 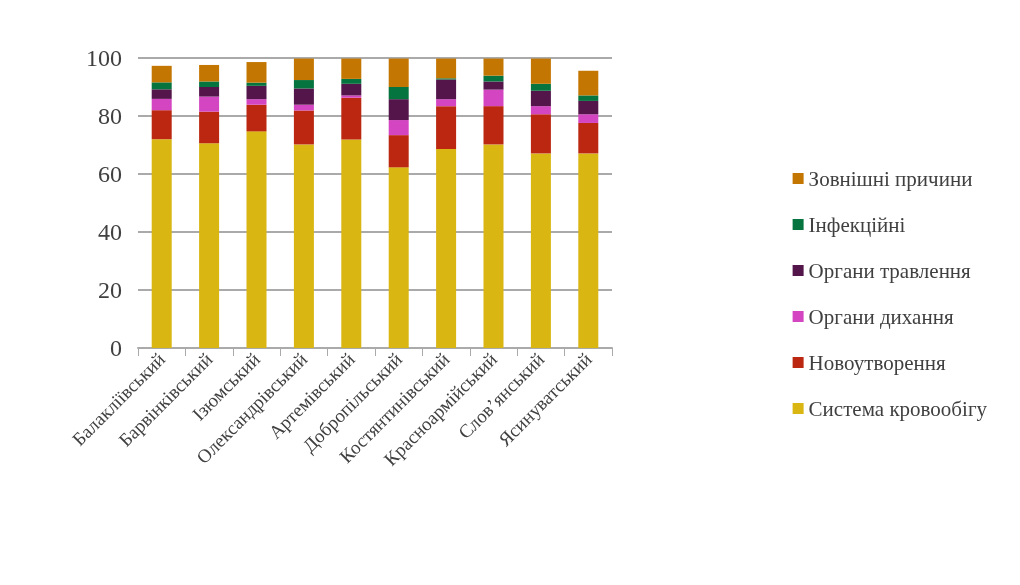 What do you see at coordinates (110, 232) in the screenshot?
I see `y-tick-label: 40` at bounding box center [110, 232].